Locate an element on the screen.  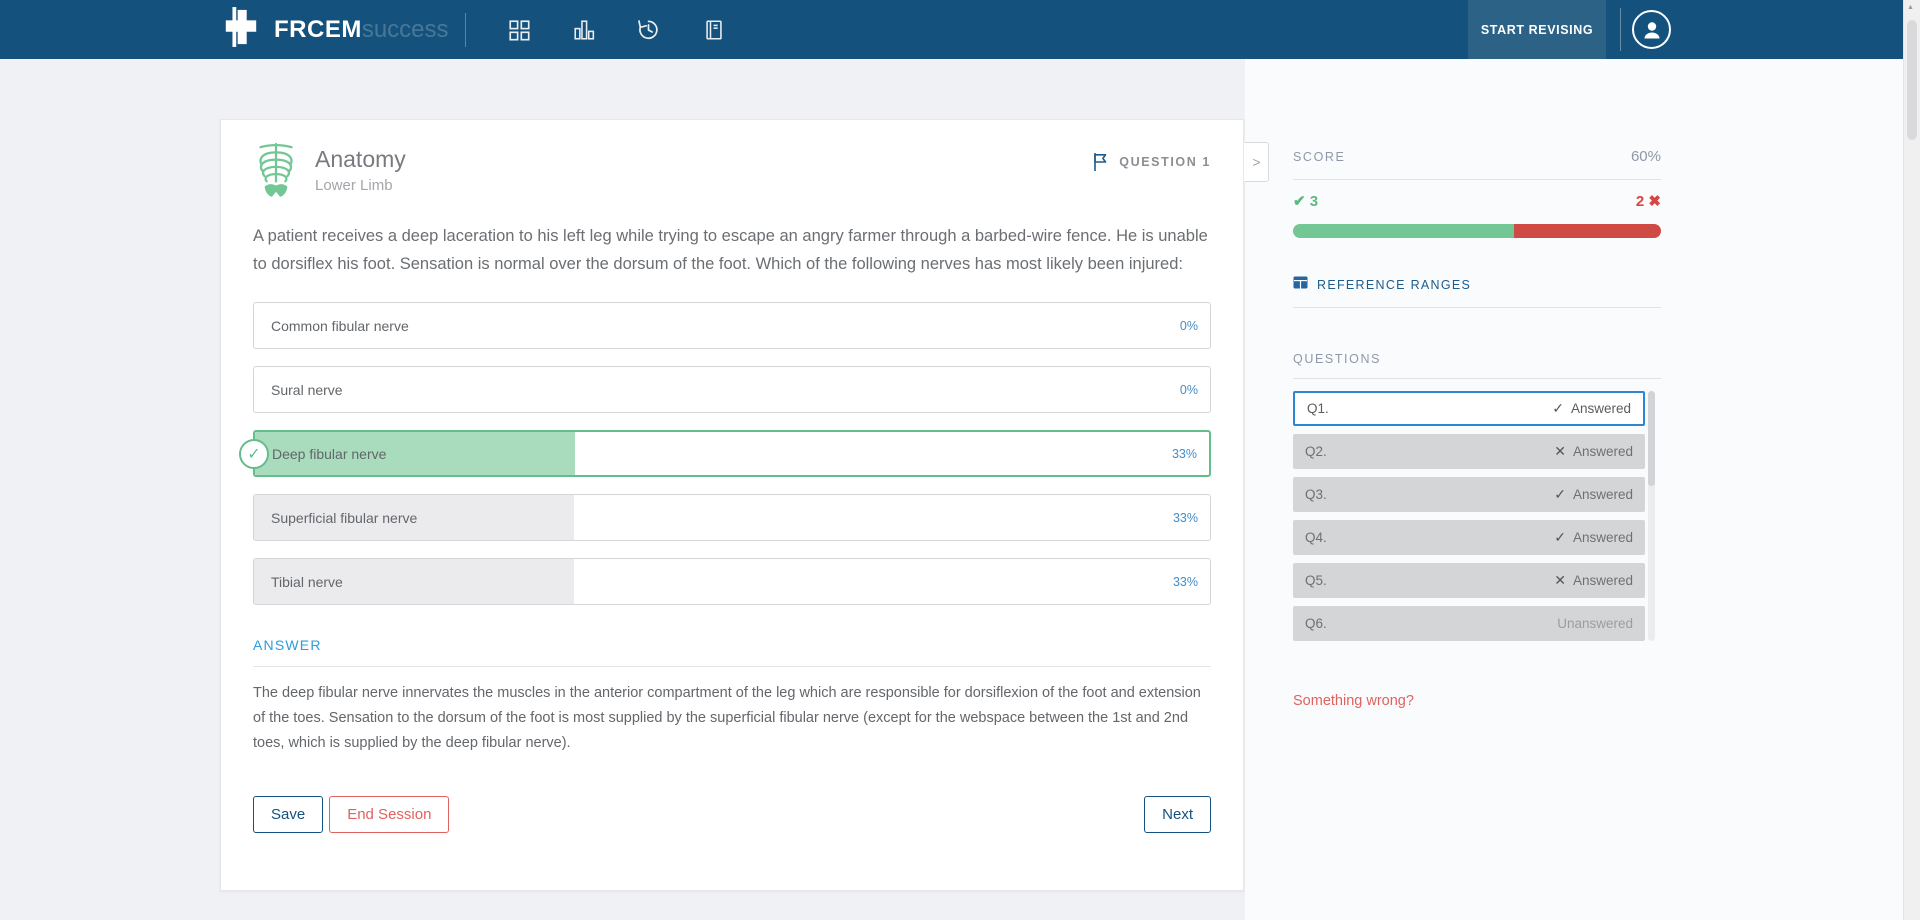
scrollbar-thumb is located at coordinates (1912, 80).